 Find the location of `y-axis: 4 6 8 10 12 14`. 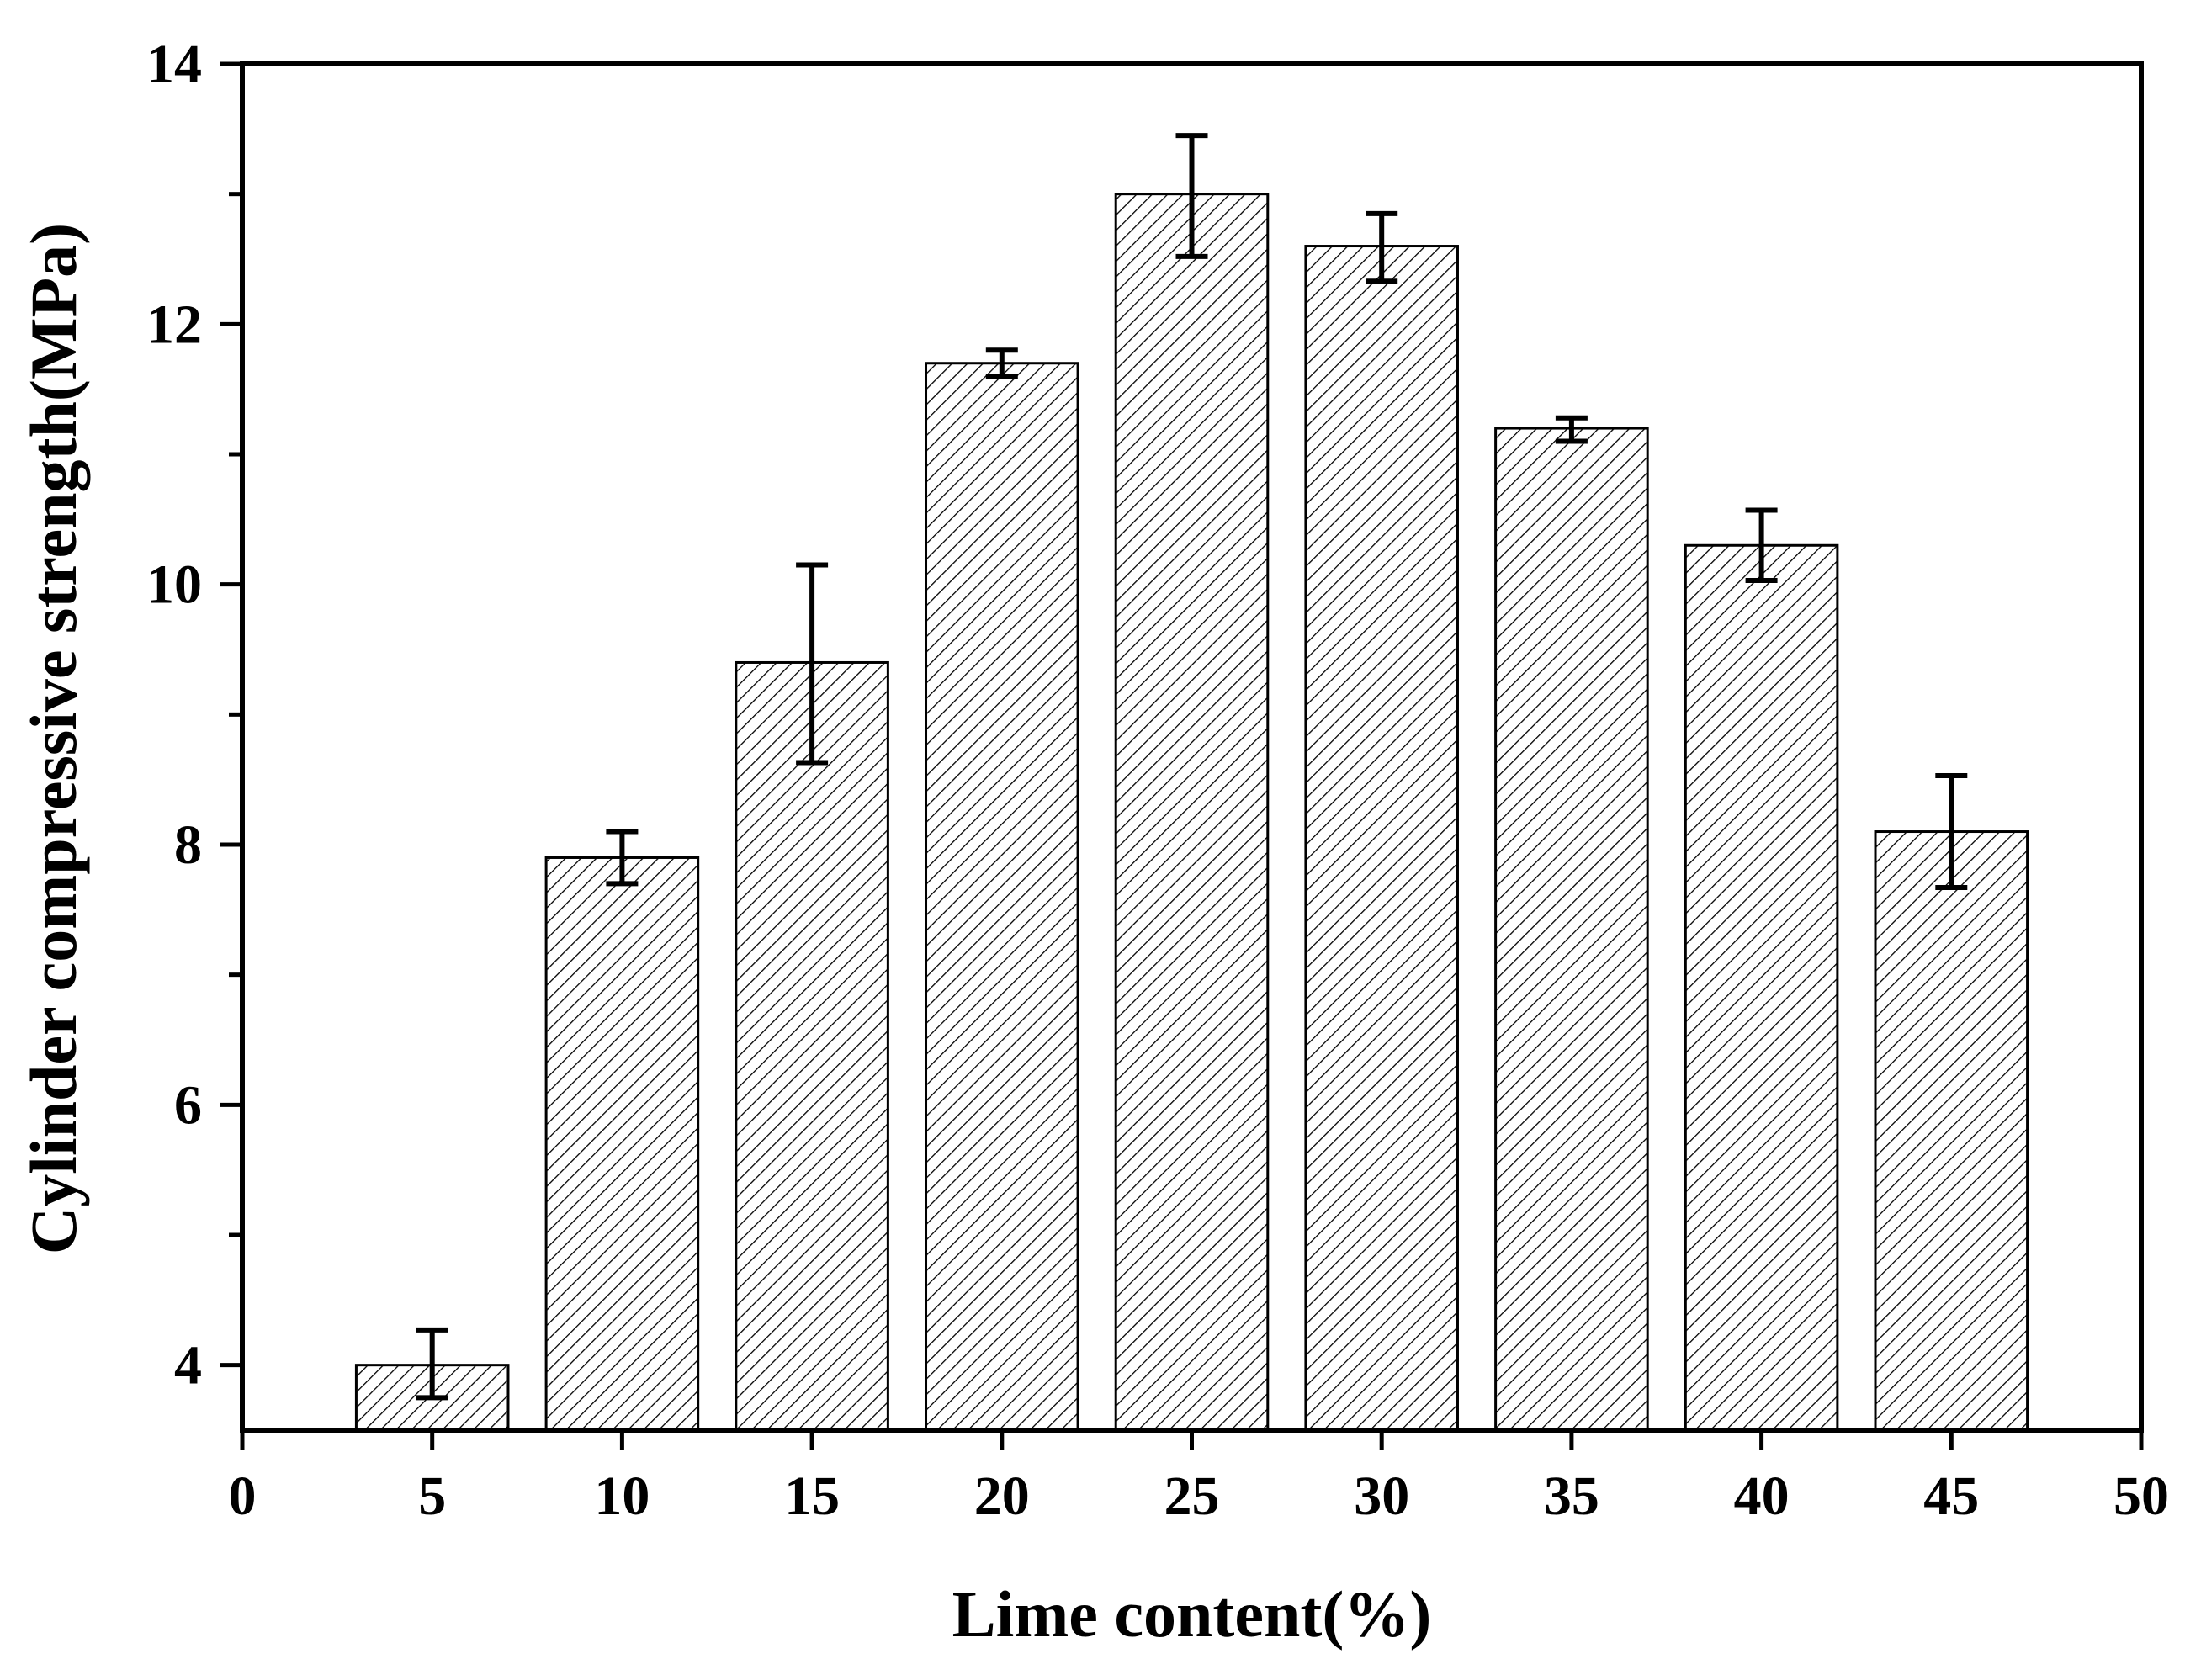

y-axis: 4 6 8 10 12 14 is located at coordinates (194, 715).